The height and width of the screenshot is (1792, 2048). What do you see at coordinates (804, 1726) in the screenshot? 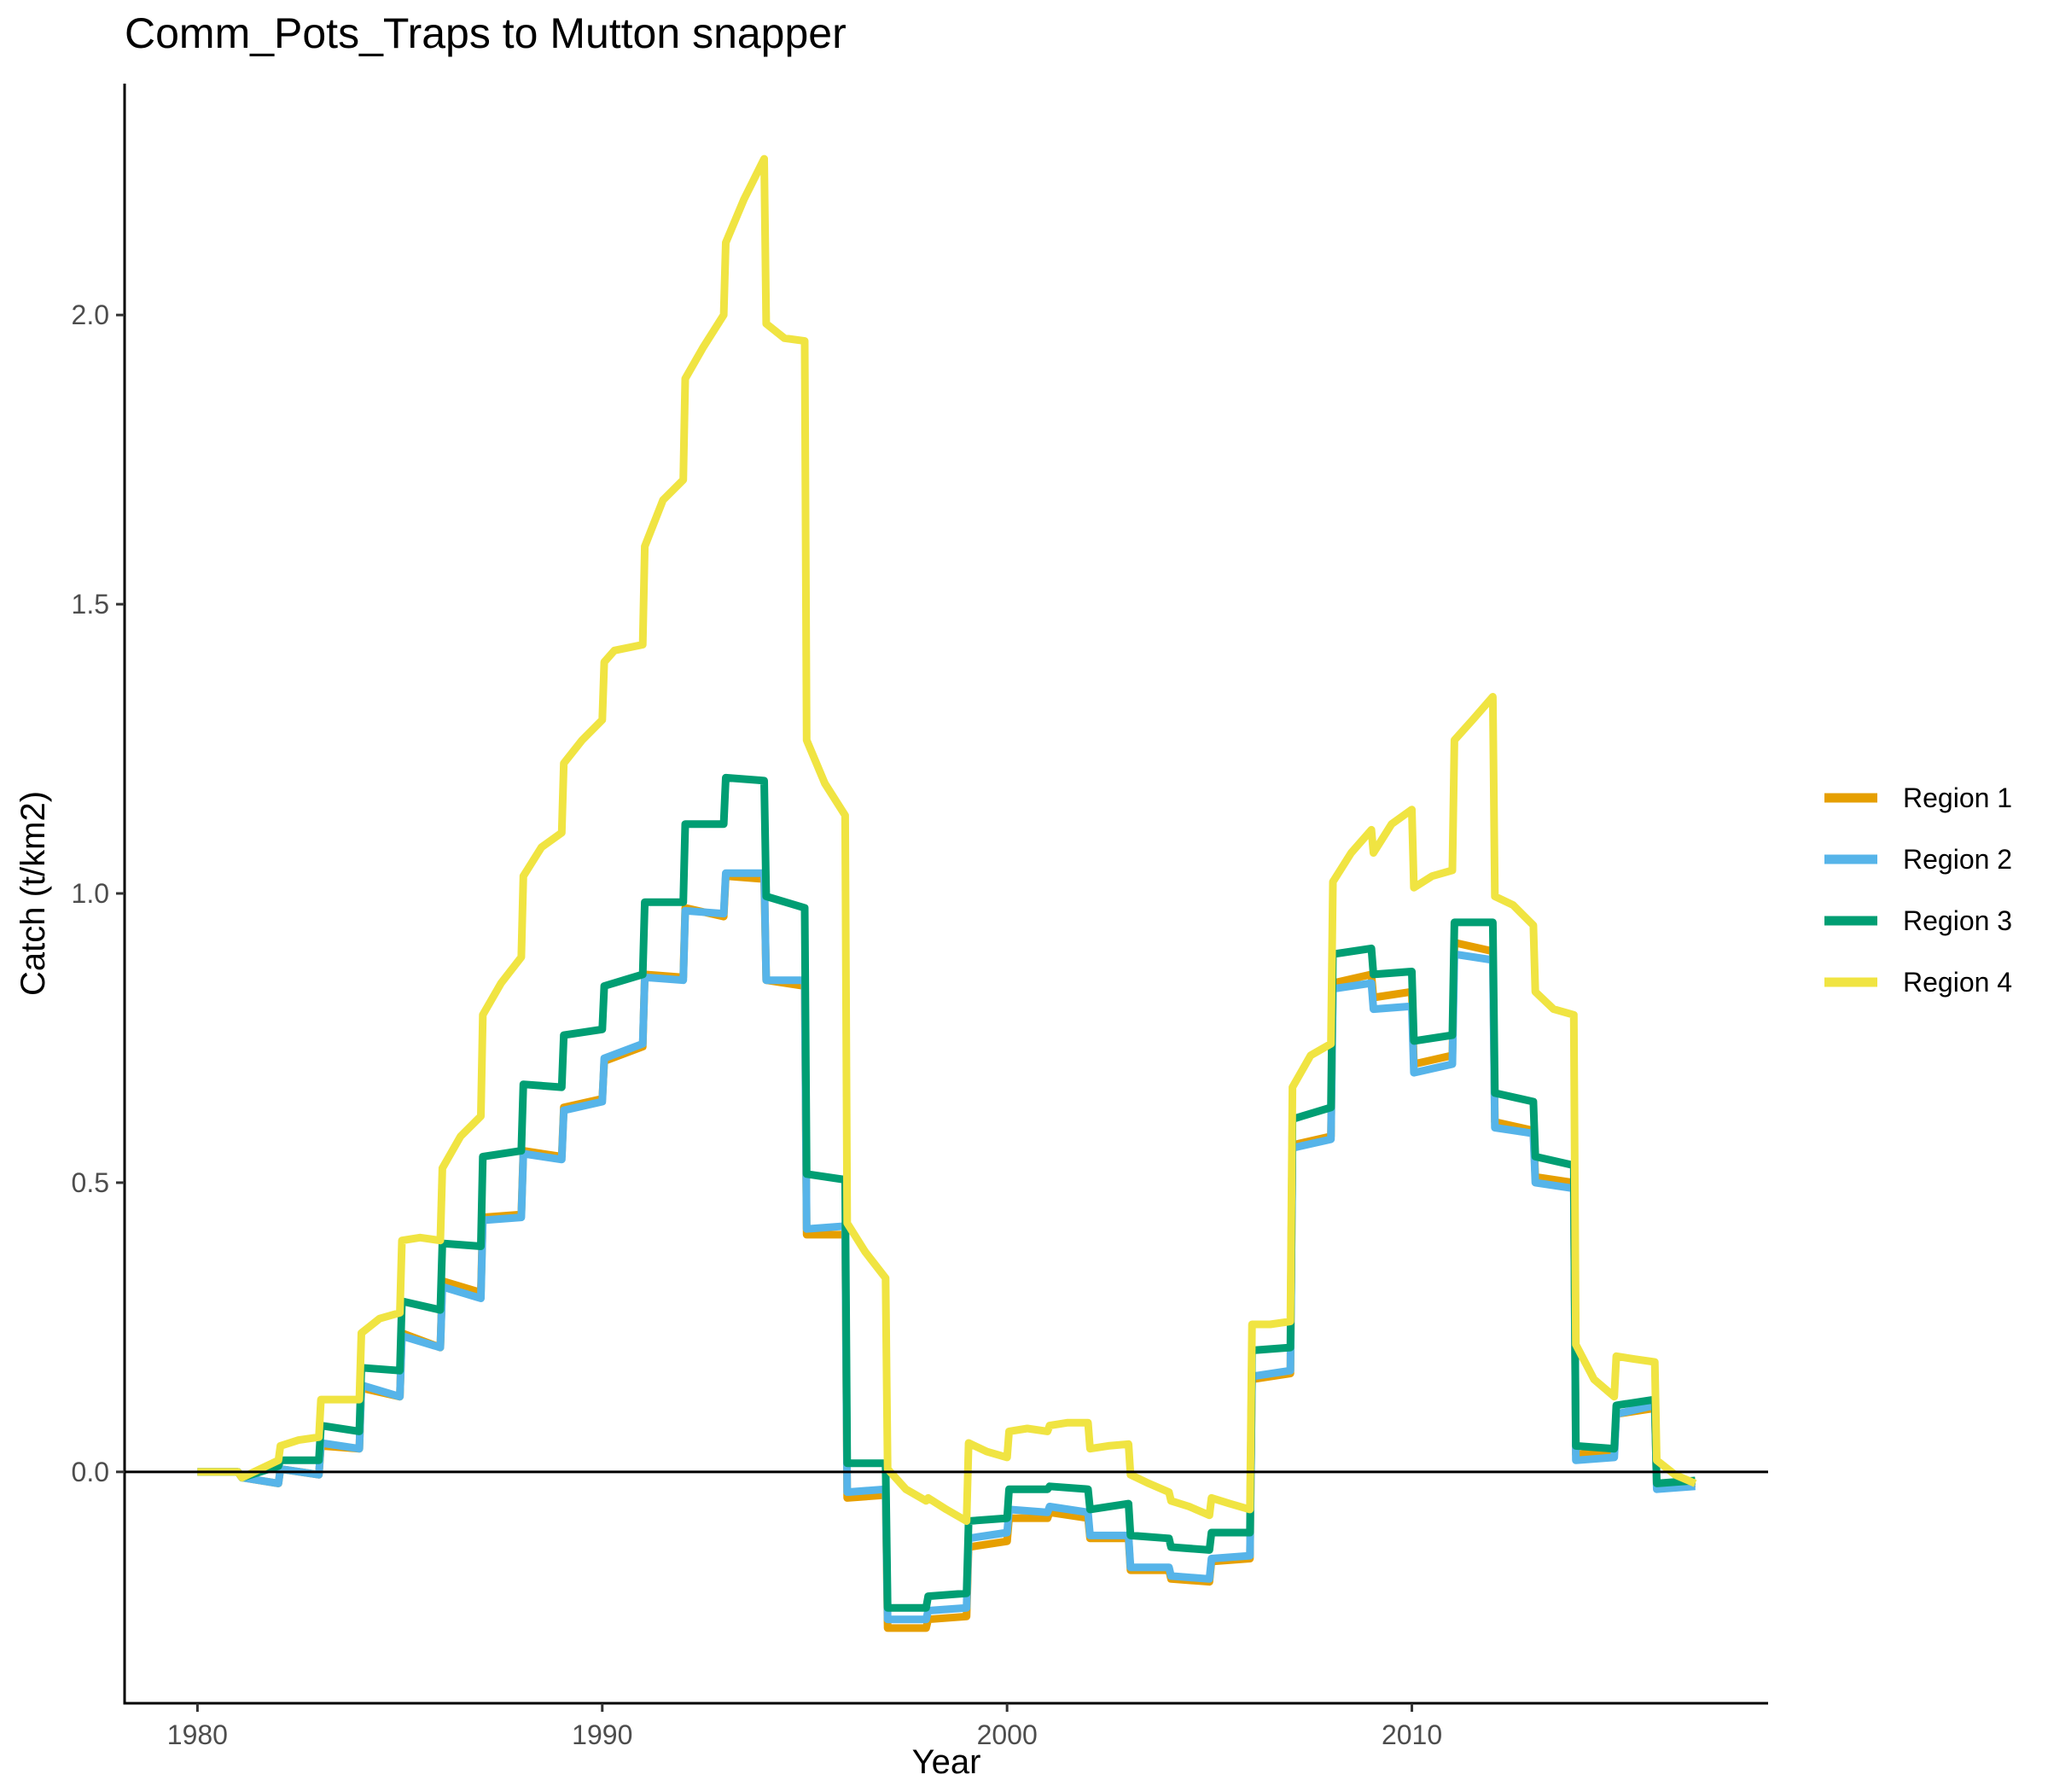
I see `x-axis-ticks: 1980 1990 2000 2010` at bounding box center [804, 1726].